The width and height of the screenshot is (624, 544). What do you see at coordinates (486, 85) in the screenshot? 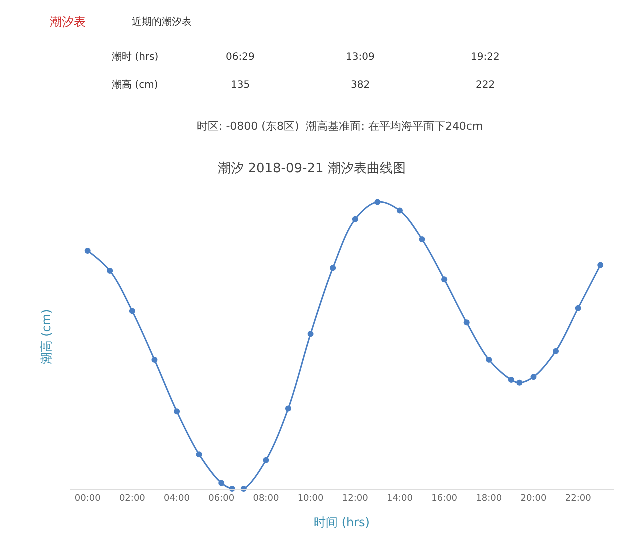
I see `text: 222` at bounding box center [486, 85].